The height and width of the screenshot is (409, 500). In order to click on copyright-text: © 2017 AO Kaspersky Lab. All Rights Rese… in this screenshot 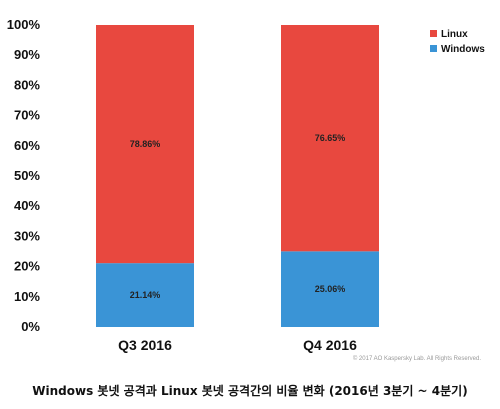, I will do `click(417, 358)`.